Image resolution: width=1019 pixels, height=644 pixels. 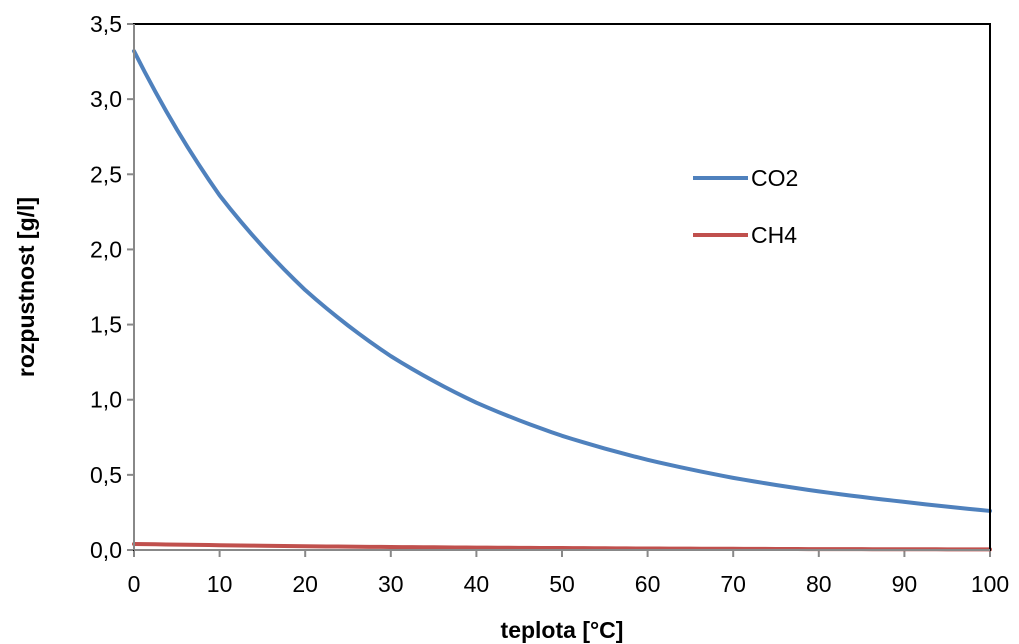 What do you see at coordinates (733, 584) in the screenshot?
I see `x-tick-label: 70` at bounding box center [733, 584].